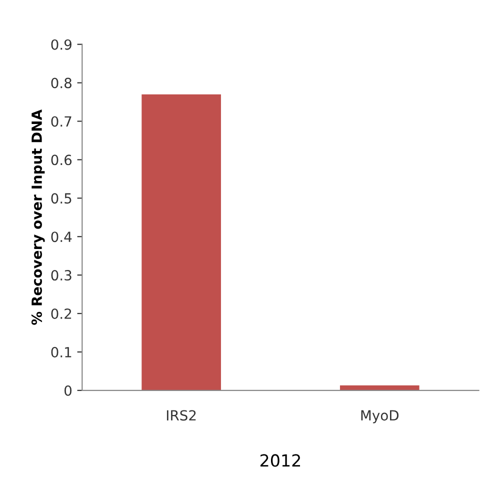  Describe the element at coordinates (61, 275) in the screenshot. I see `y-tick-label: 0.3` at that location.